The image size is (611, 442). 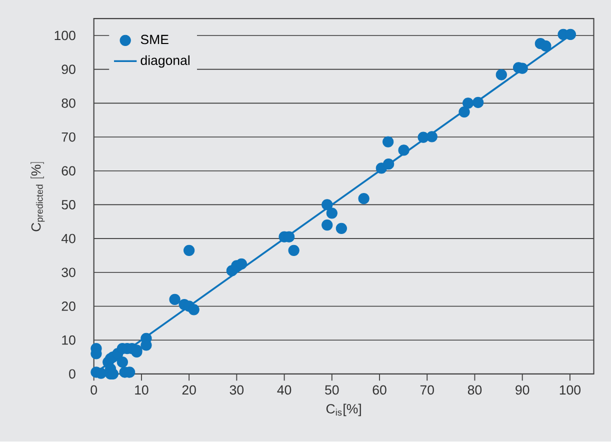 I want to click on y-tick-label: 100, so click(x=65, y=35).